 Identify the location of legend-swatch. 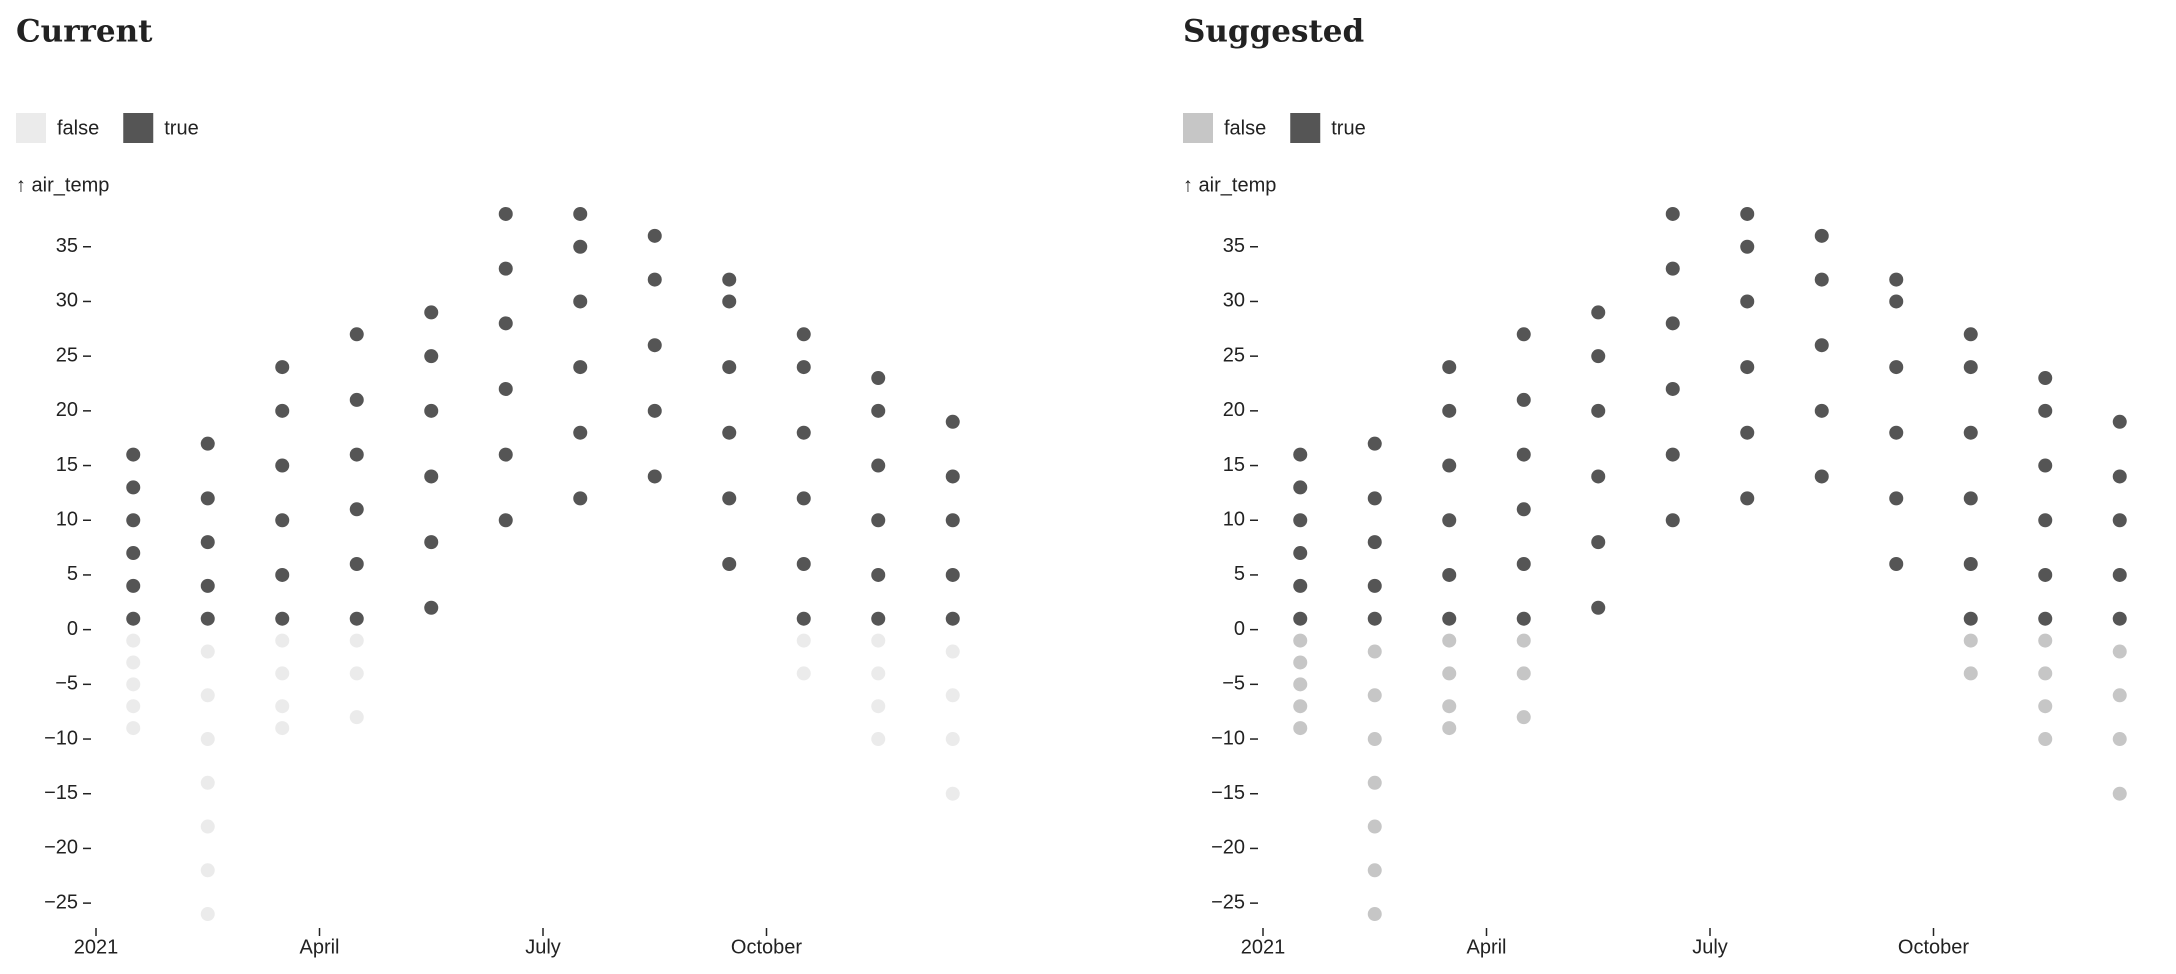
(31, 128).